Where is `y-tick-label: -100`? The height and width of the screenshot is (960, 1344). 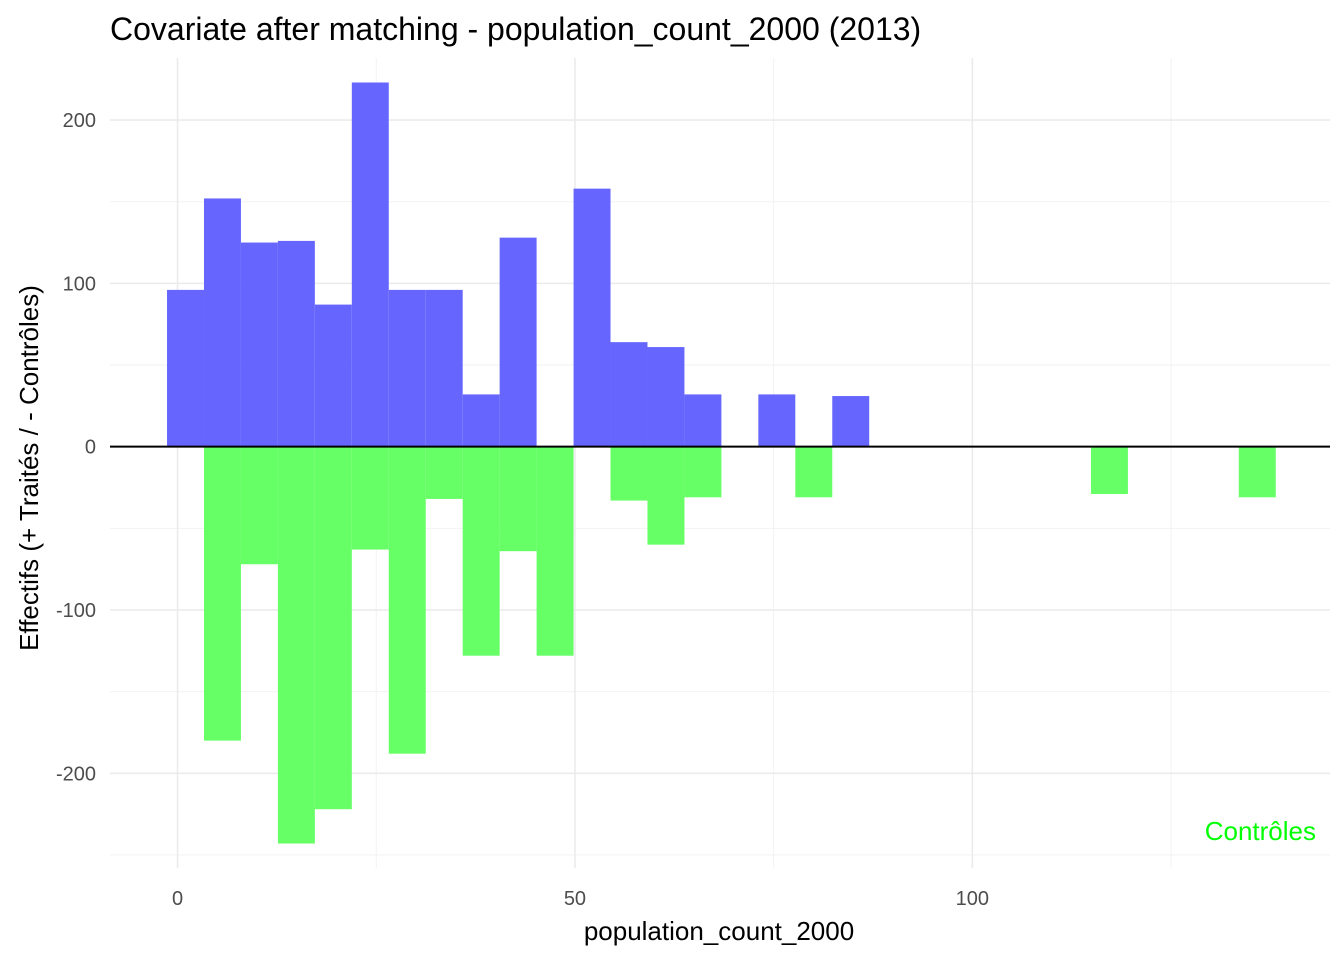 y-tick-label: -100 is located at coordinates (76, 611).